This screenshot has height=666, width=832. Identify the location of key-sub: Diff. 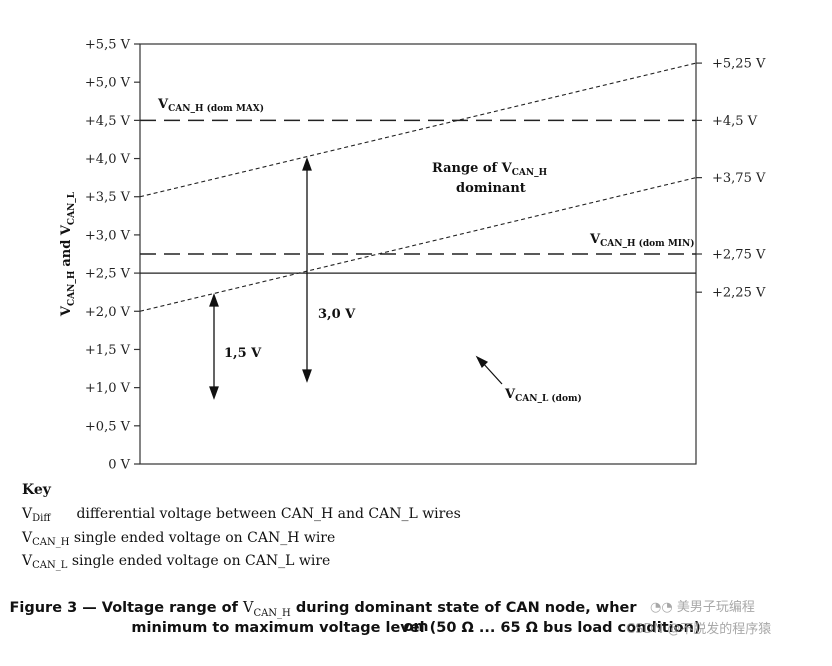
(41, 518).